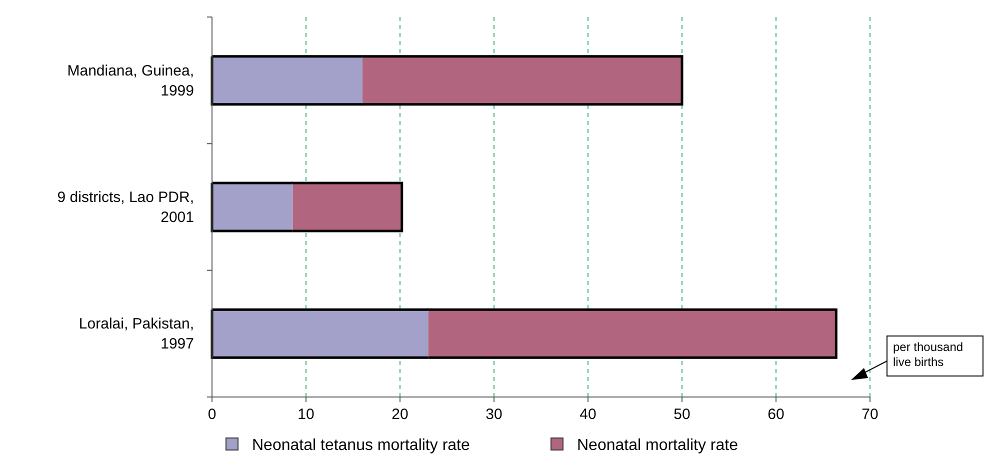 This screenshot has width=984, height=460. What do you see at coordinates (400, 414) in the screenshot?
I see `x-tick-label: 20` at bounding box center [400, 414].